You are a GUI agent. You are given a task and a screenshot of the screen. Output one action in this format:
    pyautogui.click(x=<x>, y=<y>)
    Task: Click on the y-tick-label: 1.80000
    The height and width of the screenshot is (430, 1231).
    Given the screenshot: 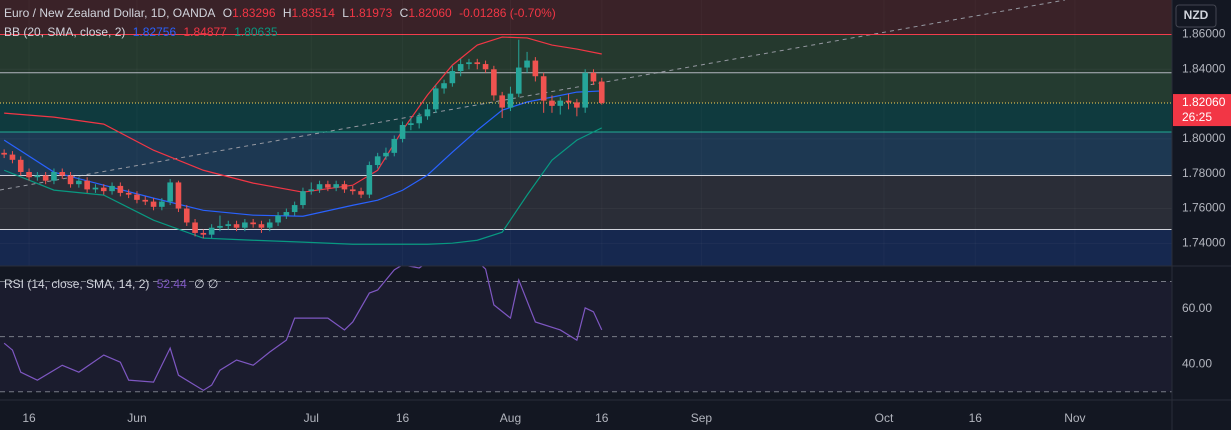 What is the action you would take?
    pyautogui.click(x=1204, y=138)
    